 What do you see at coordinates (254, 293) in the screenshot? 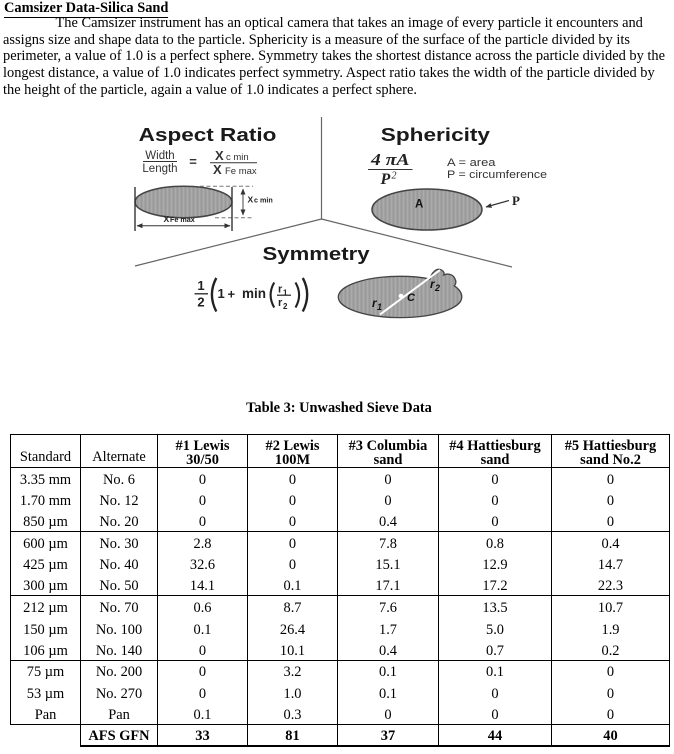
I see `svg-text: min` at bounding box center [254, 293].